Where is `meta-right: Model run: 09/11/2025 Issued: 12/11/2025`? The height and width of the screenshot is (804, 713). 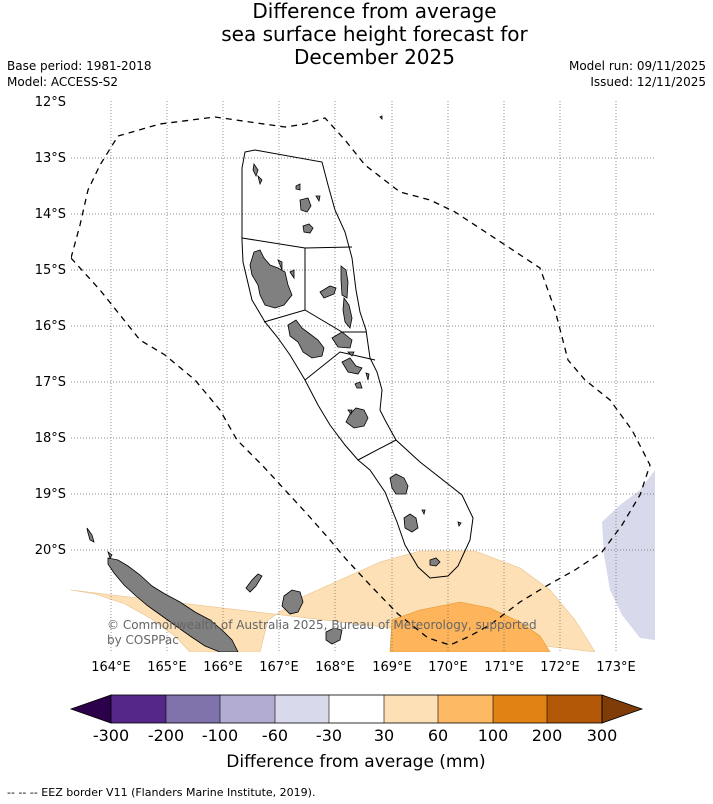
meta-right: Model run: 09/11/2025 Issued: 12/11/2025 is located at coordinates (637, 74).